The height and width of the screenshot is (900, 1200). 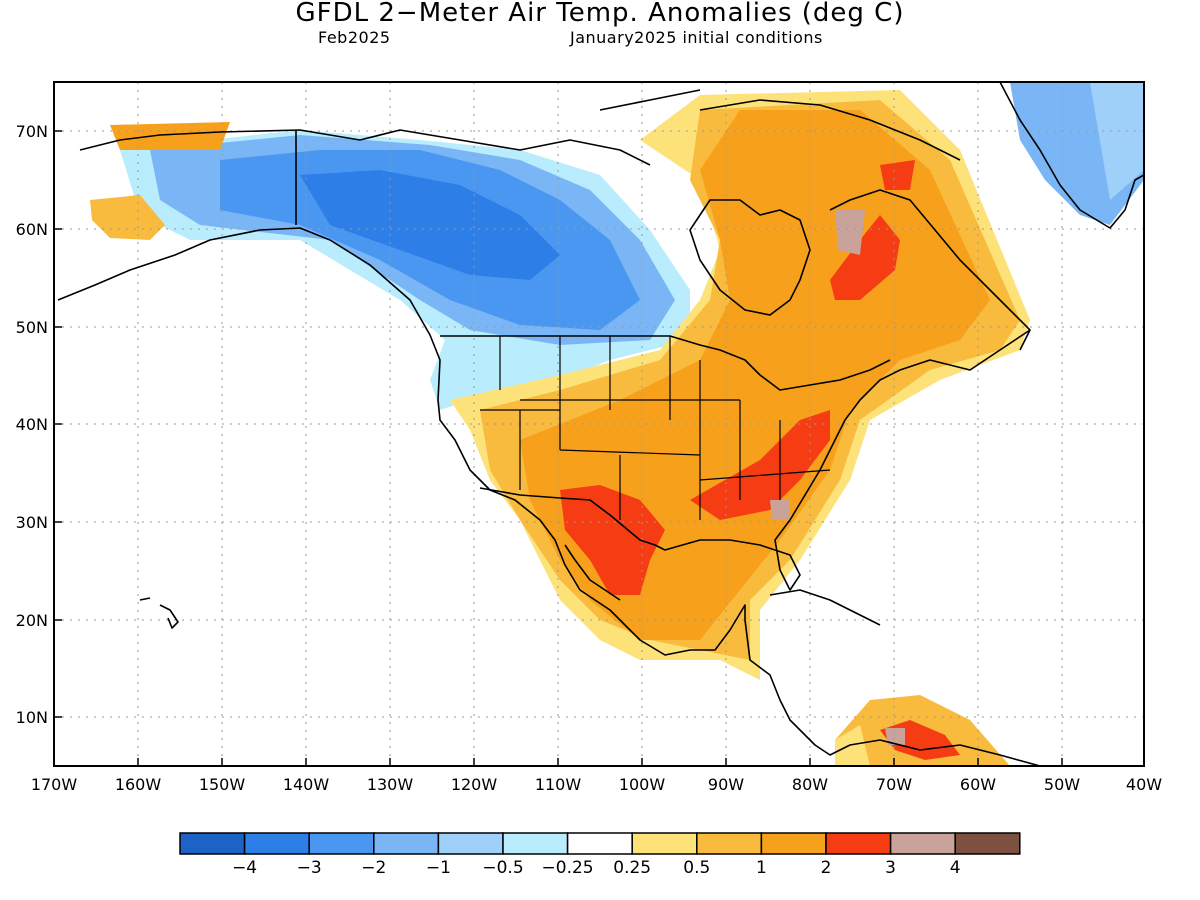 What do you see at coordinates (309, 868) in the screenshot?
I see `colorbar-label: −3` at bounding box center [309, 868].